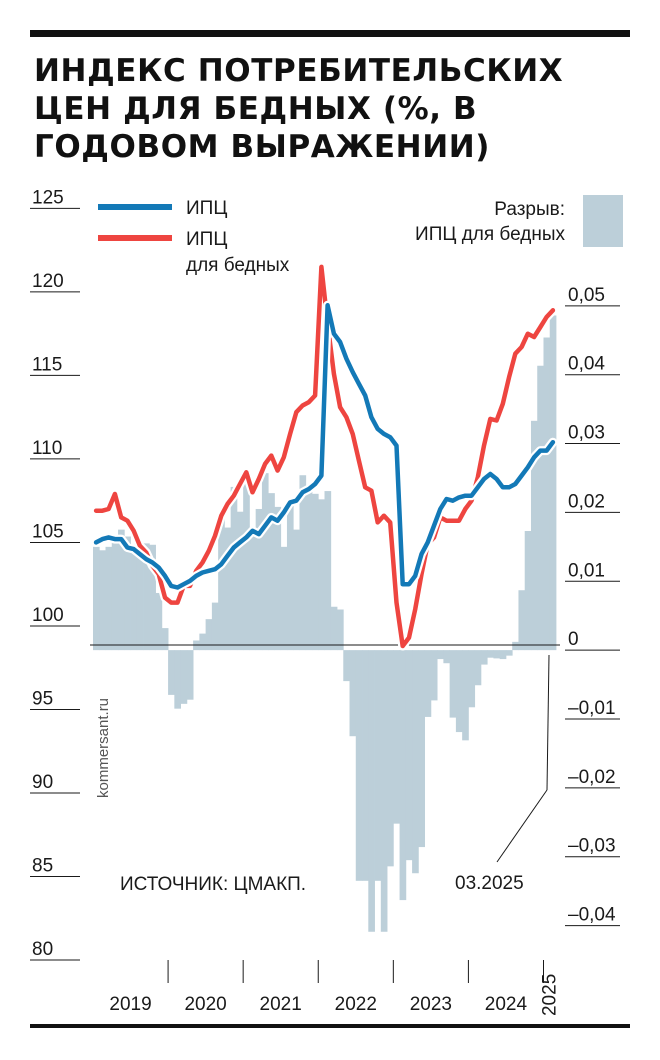  Describe the element at coordinates (529, 209) in the screenshot. I see `legend-label-gap: Разрыв:` at that location.